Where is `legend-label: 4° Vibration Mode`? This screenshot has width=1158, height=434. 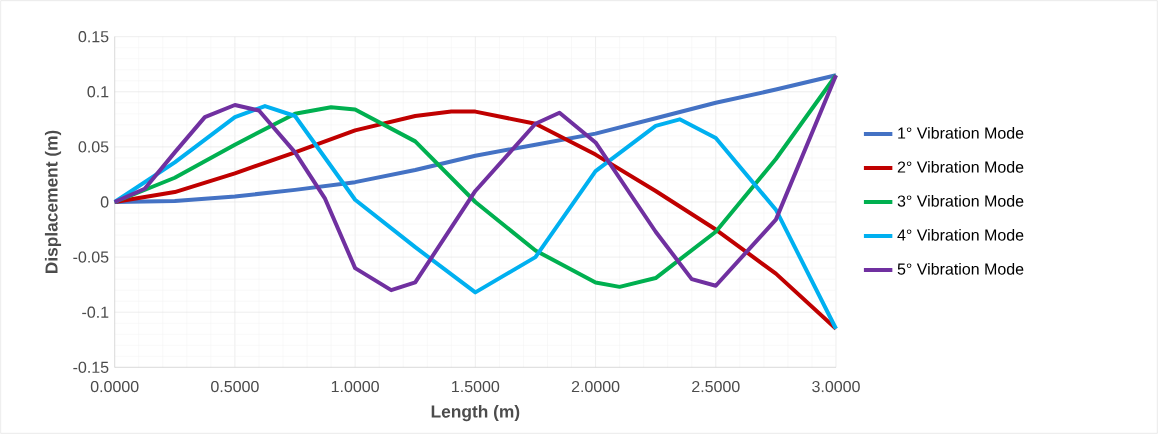 legend-label: 4° Vibration Mode is located at coordinates (960, 235).